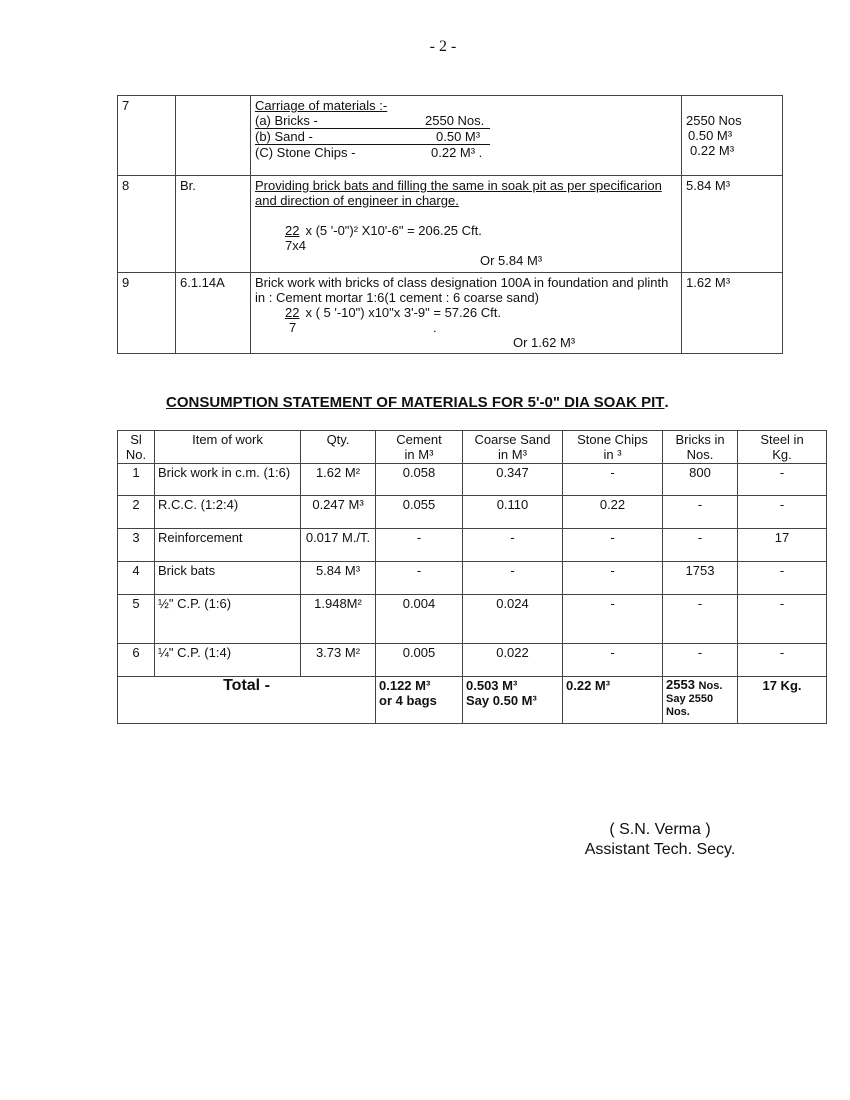 This screenshot has height=1100, width=850. I want to click on header-line: Bricks in, so click(700, 439).